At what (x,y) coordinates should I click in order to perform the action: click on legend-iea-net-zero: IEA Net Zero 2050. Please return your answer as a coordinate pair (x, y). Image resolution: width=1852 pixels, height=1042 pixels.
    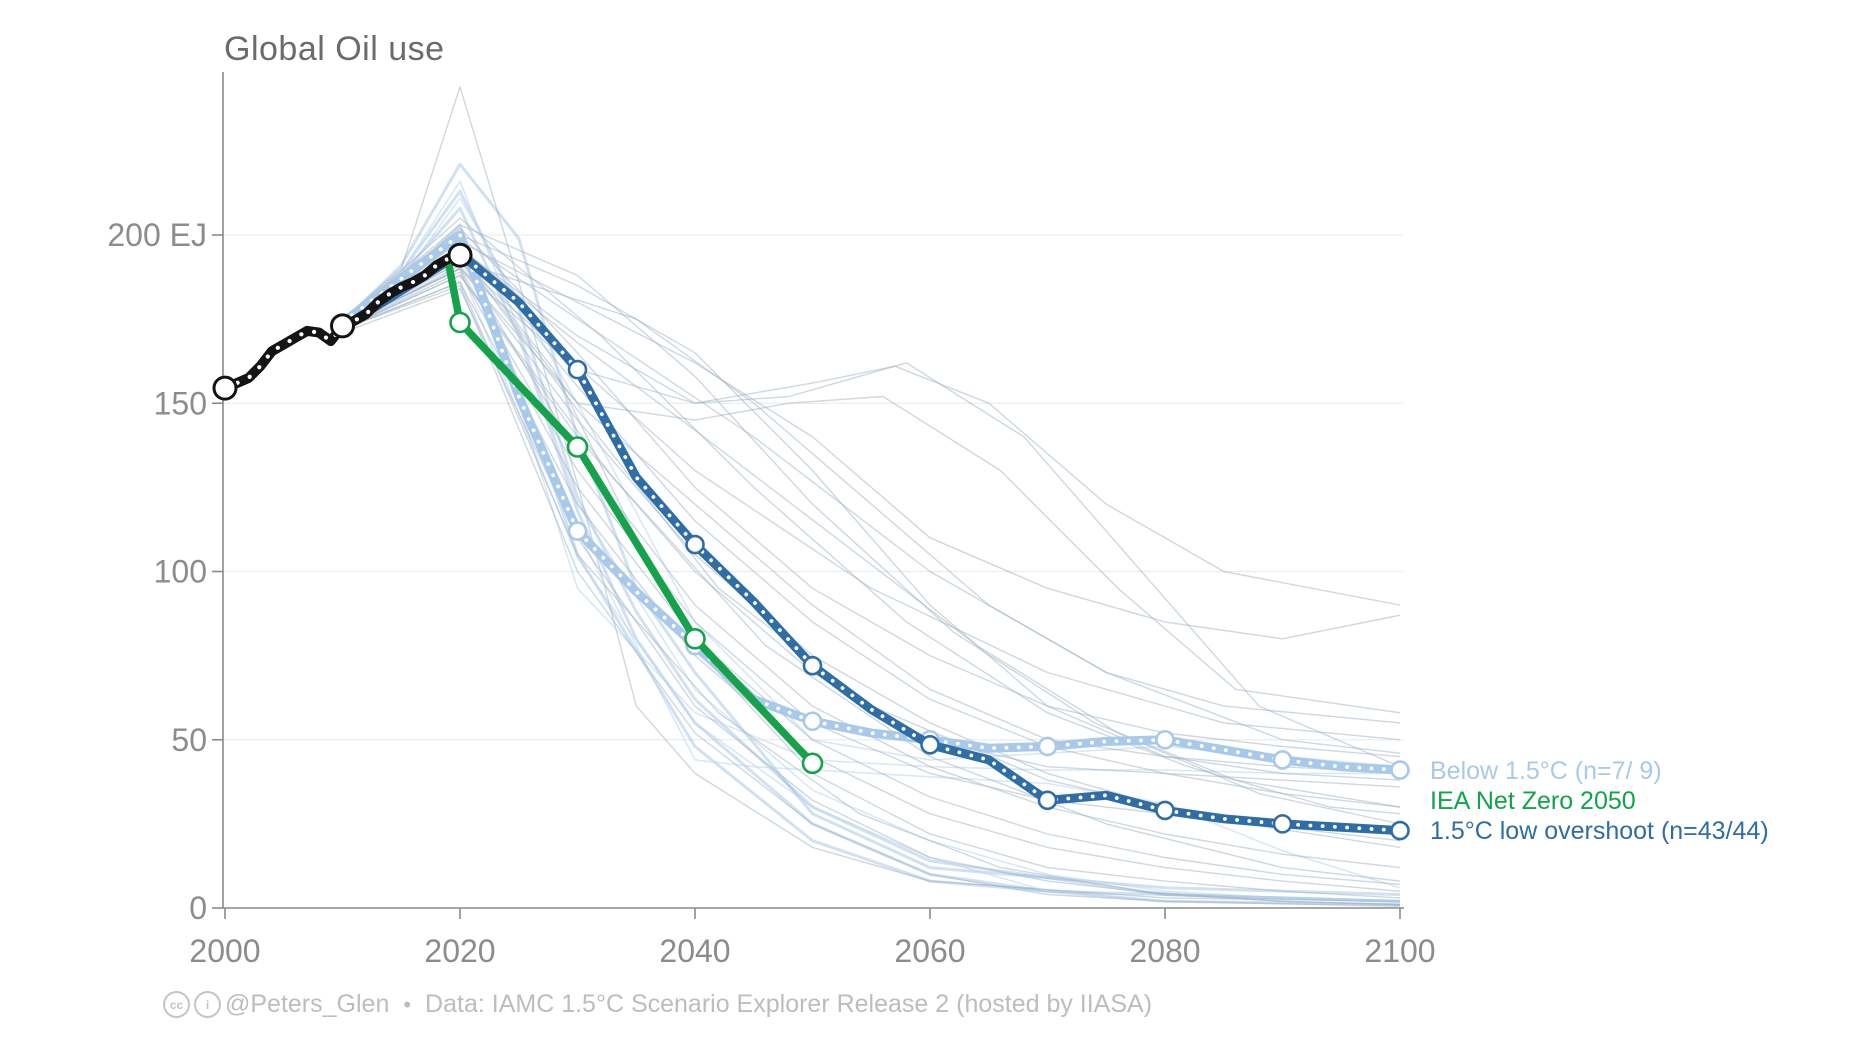
    Looking at the image, I should click on (1533, 801).